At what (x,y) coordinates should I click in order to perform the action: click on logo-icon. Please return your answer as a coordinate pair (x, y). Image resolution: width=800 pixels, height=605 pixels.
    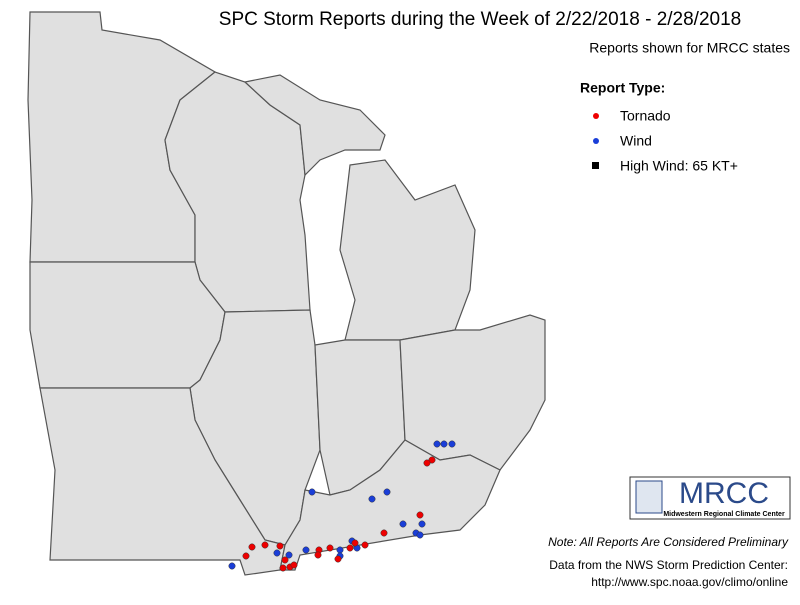
    Looking at the image, I should click on (649, 497).